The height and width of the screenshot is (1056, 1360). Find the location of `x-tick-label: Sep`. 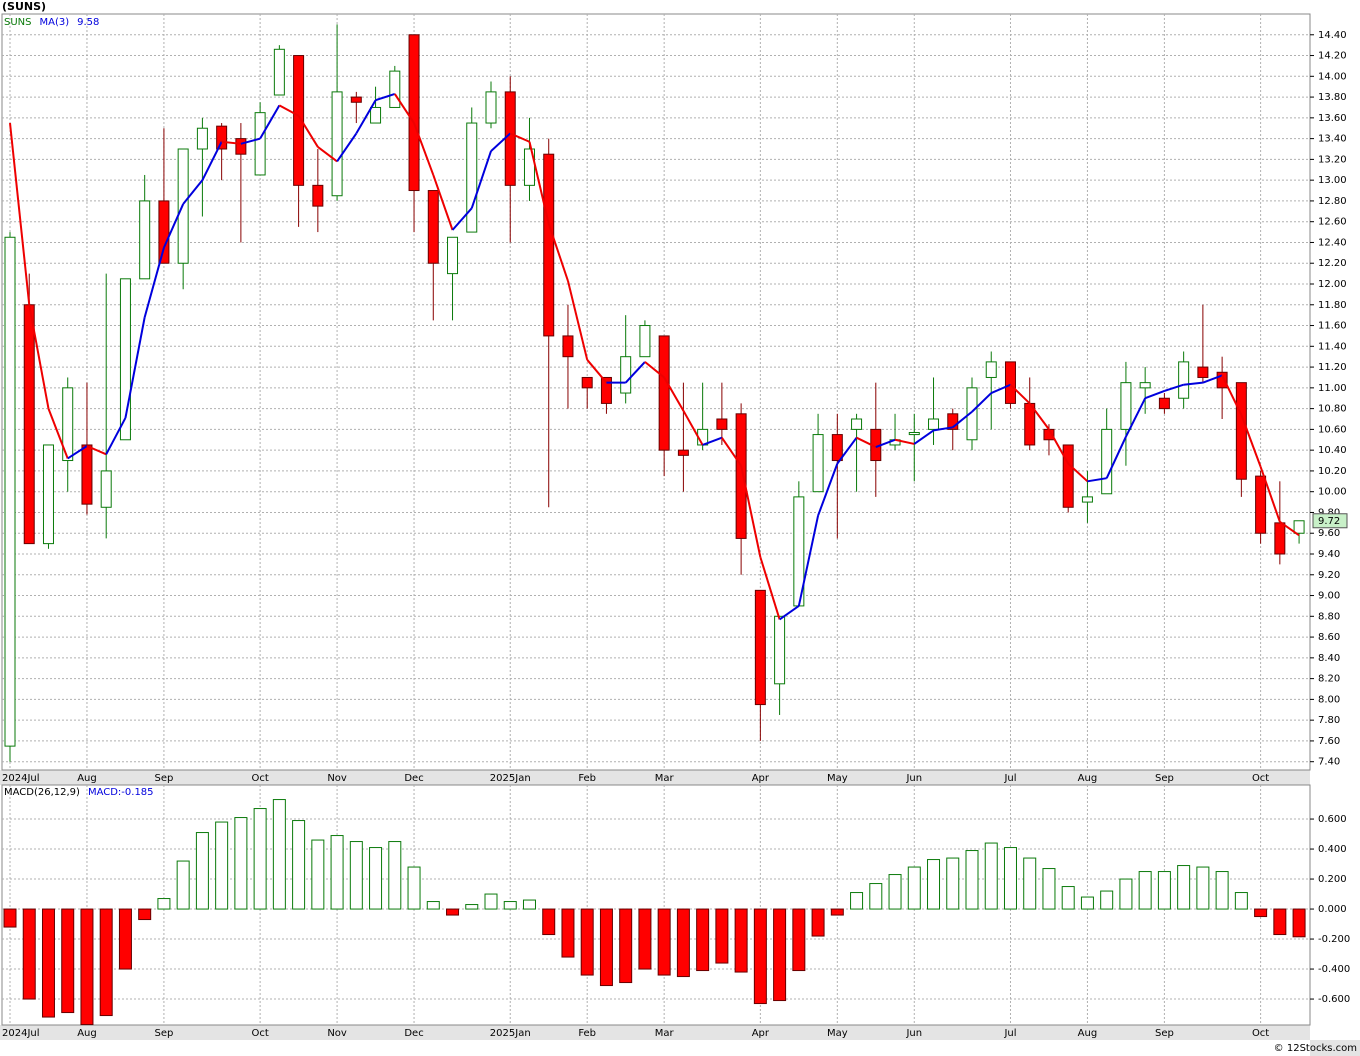

x-tick-label: Sep is located at coordinates (163, 778).